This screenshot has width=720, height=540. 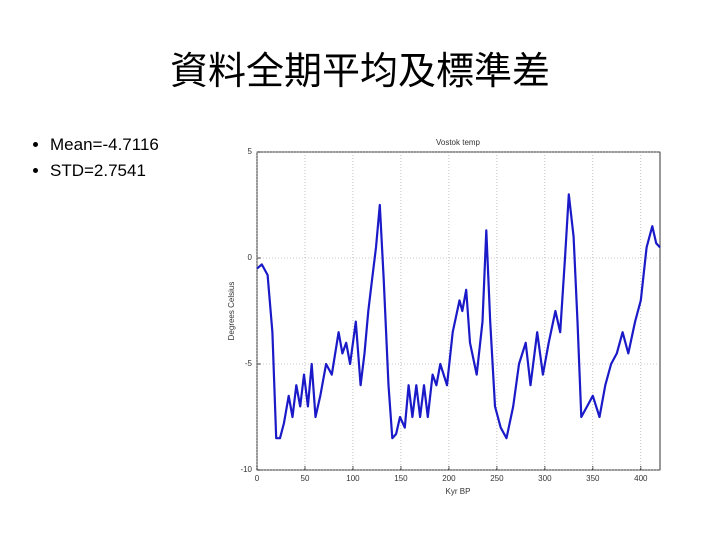 I want to click on y-tick-label: 5, so click(x=250, y=151).